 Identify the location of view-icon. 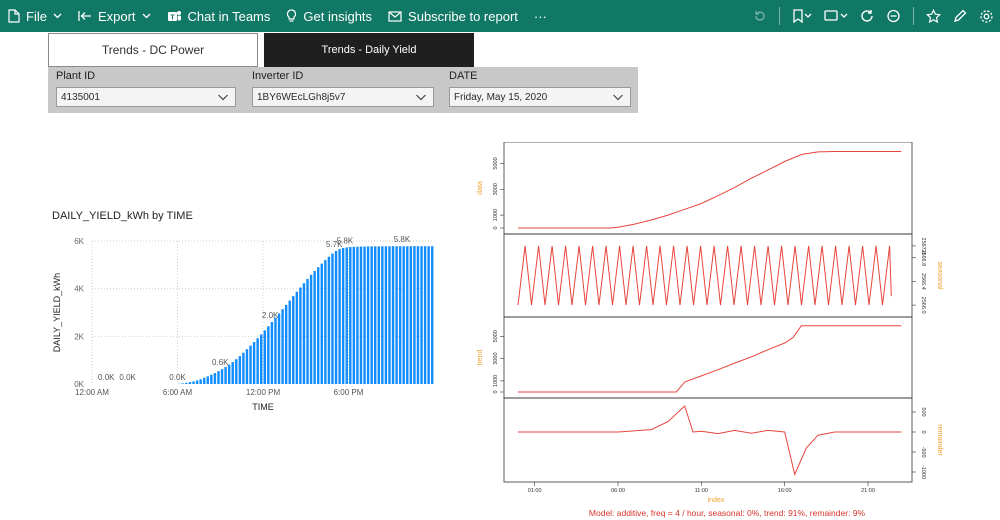
(836, 16).